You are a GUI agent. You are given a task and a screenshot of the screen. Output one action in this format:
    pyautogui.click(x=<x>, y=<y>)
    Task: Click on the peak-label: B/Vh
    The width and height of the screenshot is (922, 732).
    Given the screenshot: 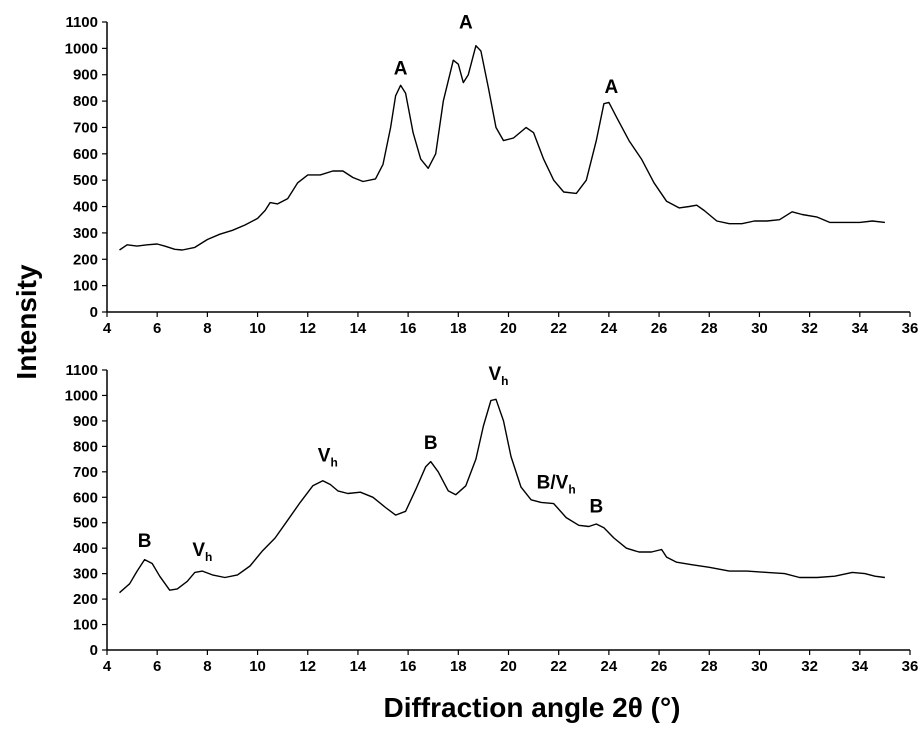 What is the action you would take?
    pyautogui.click(x=556, y=484)
    